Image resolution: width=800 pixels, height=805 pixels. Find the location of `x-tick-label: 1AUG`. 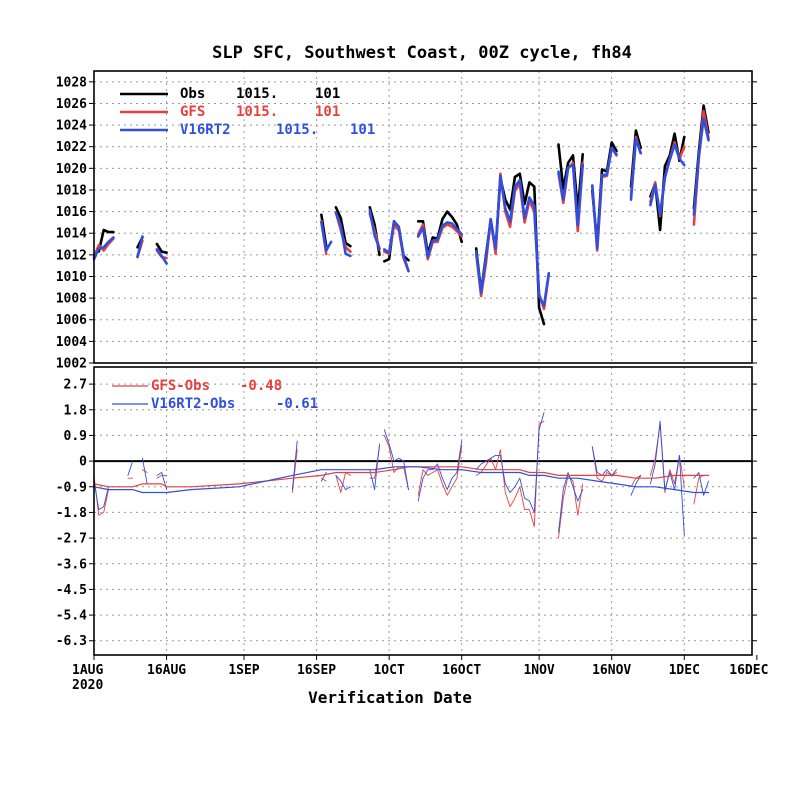

x-tick-label: 1AUG is located at coordinates (87, 670).